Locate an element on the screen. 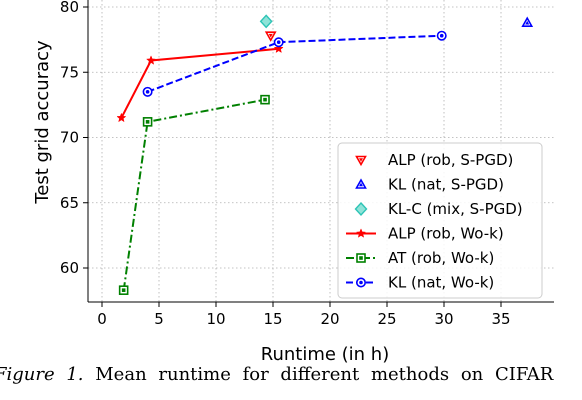 This screenshot has width=582, height=400. x-tick-label: 10 is located at coordinates (215, 319).